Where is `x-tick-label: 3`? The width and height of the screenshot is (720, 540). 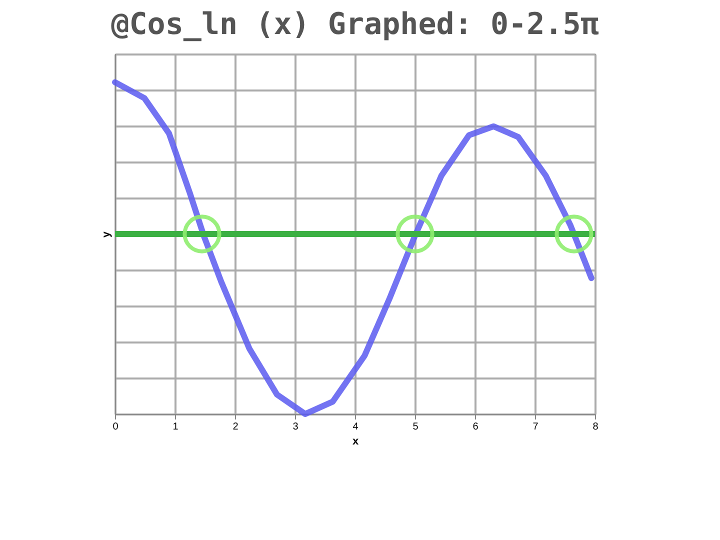 x-tick-label: 3 is located at coordinates (295, 427).